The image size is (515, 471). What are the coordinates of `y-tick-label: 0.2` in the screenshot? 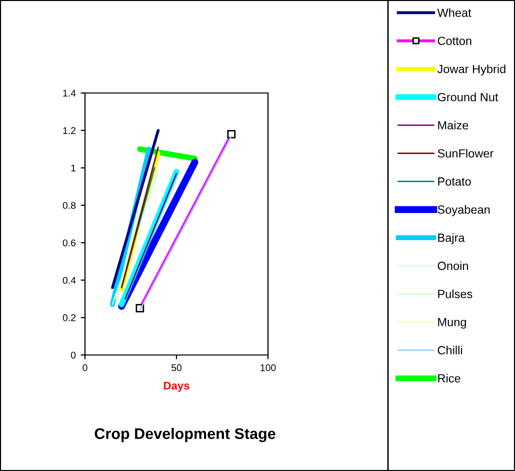 It's located at (69, 318).